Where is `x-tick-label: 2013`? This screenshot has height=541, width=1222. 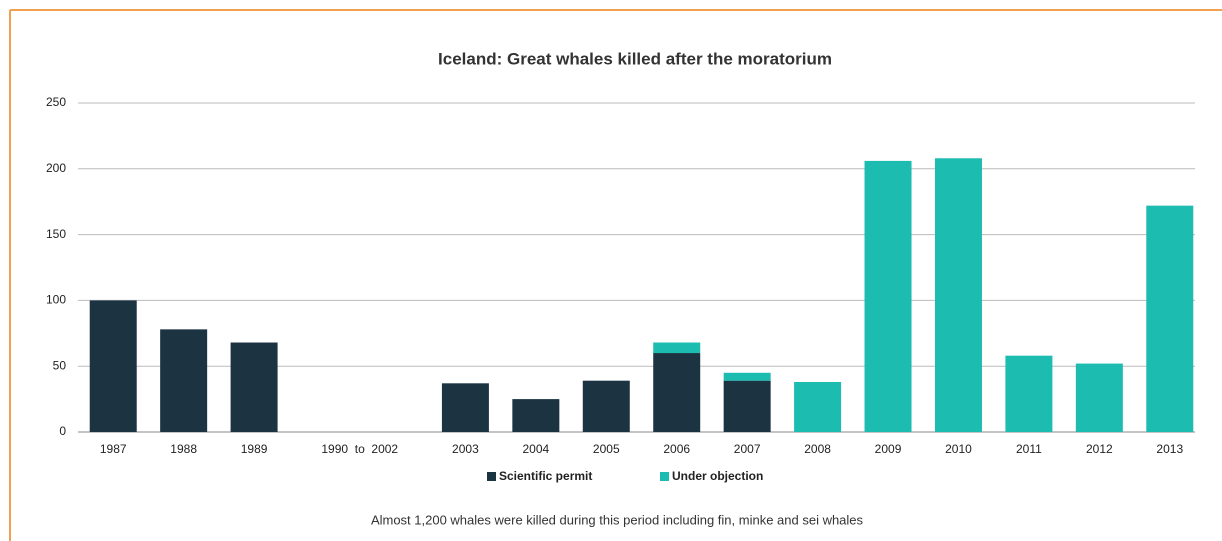
x-tick-label: 2013 is located at coordinates (1169, 449).